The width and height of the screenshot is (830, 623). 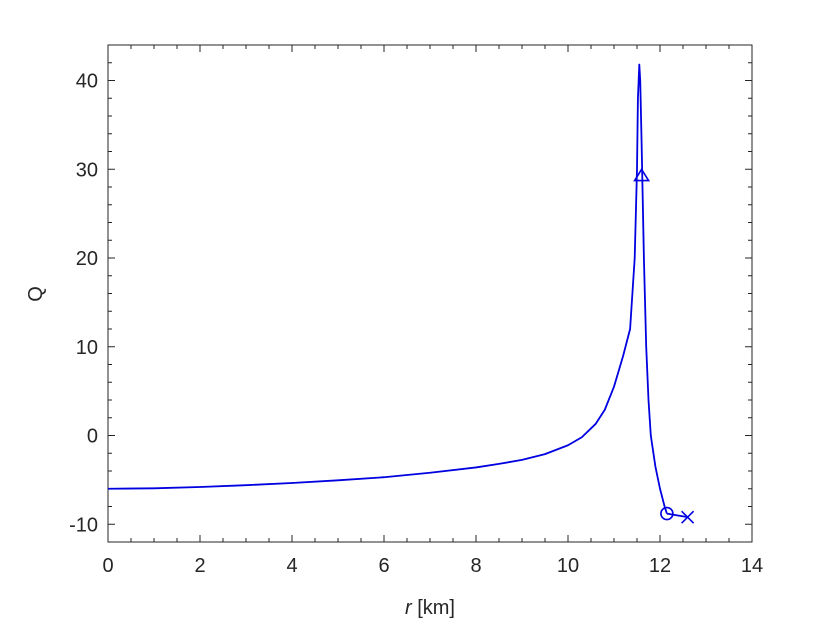 What do you see at coordinates (87, 259) in the screenshot?
I see `y-tick-label: 20` at bounding box center [87, 259].